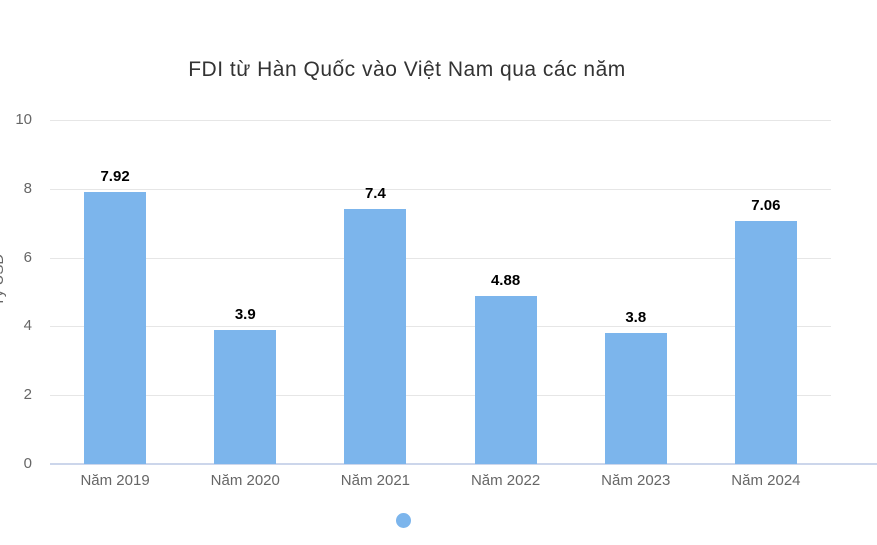 Image resolution: width=877 pixels, height=545 pixels. I want to click on chart-title: FDI từ Hàn Quốc vào Việt Nam qua các năm, so click(407, 69).